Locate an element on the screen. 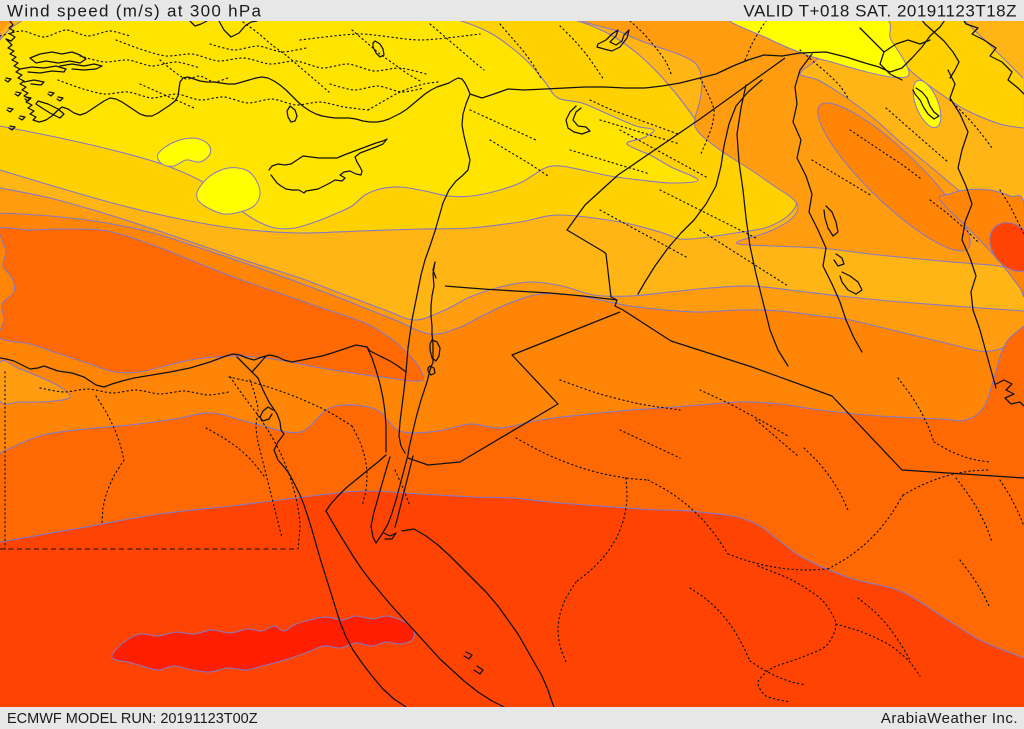 The image size is (1024, 729). svg-text: ECMWF MODEL RUN: 20191123T00Z is located at coordinates (132, 719).